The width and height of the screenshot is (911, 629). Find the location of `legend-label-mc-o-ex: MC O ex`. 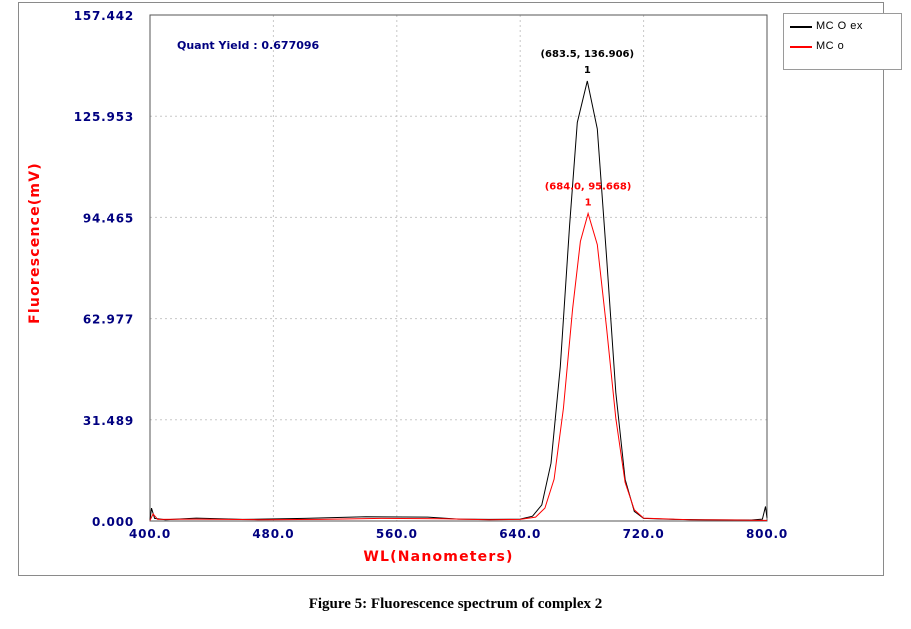

legend-label-mc-o-ex: MC O ex is located at coordinates (839, 26).